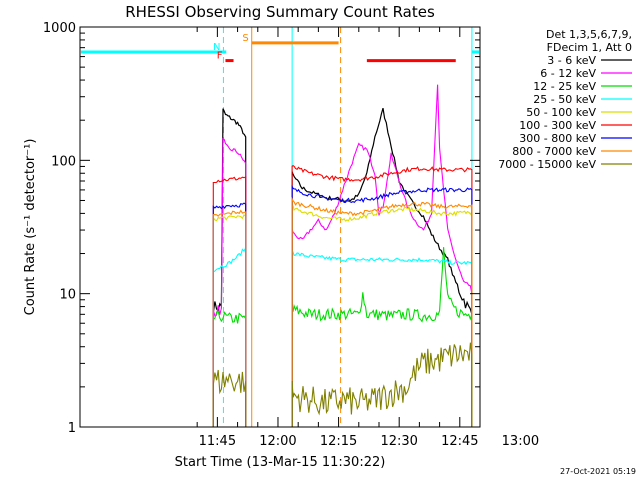 This screenshot has height=480, width=640. Describe the element at coordinates (554, 151) in the screenshot. I see `legend-entry-label: 800 - 7000 keV` at that location.